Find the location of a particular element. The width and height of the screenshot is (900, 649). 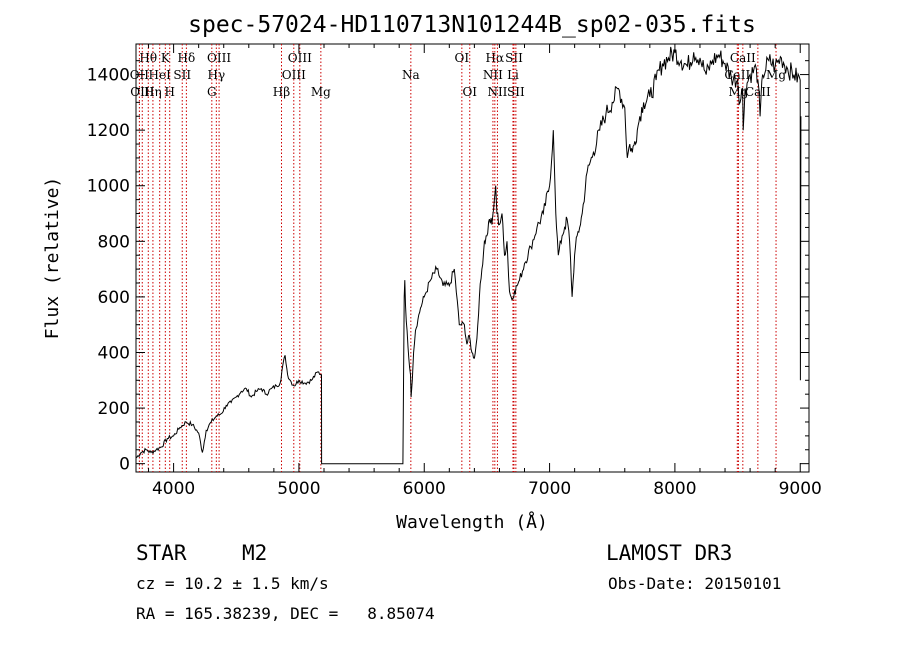

y-axis-label: Flux (relative) is located at coordinates (52, 258).